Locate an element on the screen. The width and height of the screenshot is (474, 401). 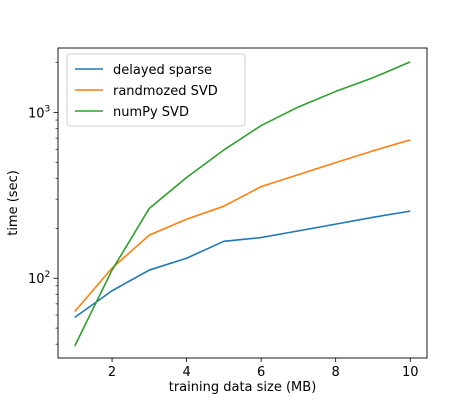
legend-label: randmozed SVD is located at coordinates (165, 91).